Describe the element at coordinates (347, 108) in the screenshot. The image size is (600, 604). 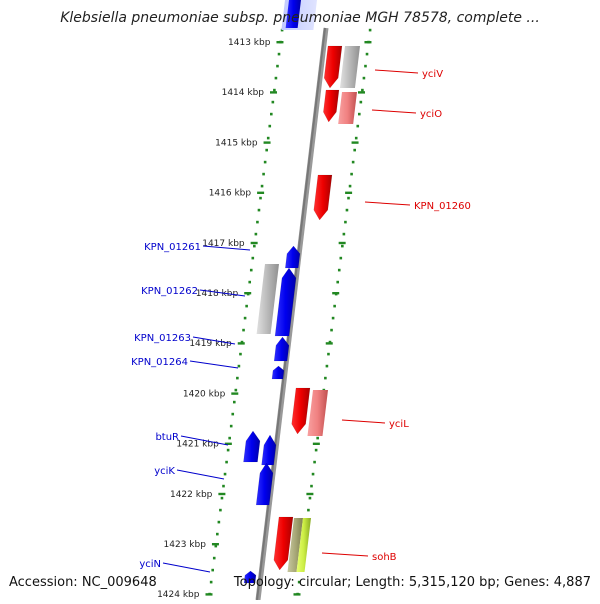
I see `pink-block-yciO` at that location.